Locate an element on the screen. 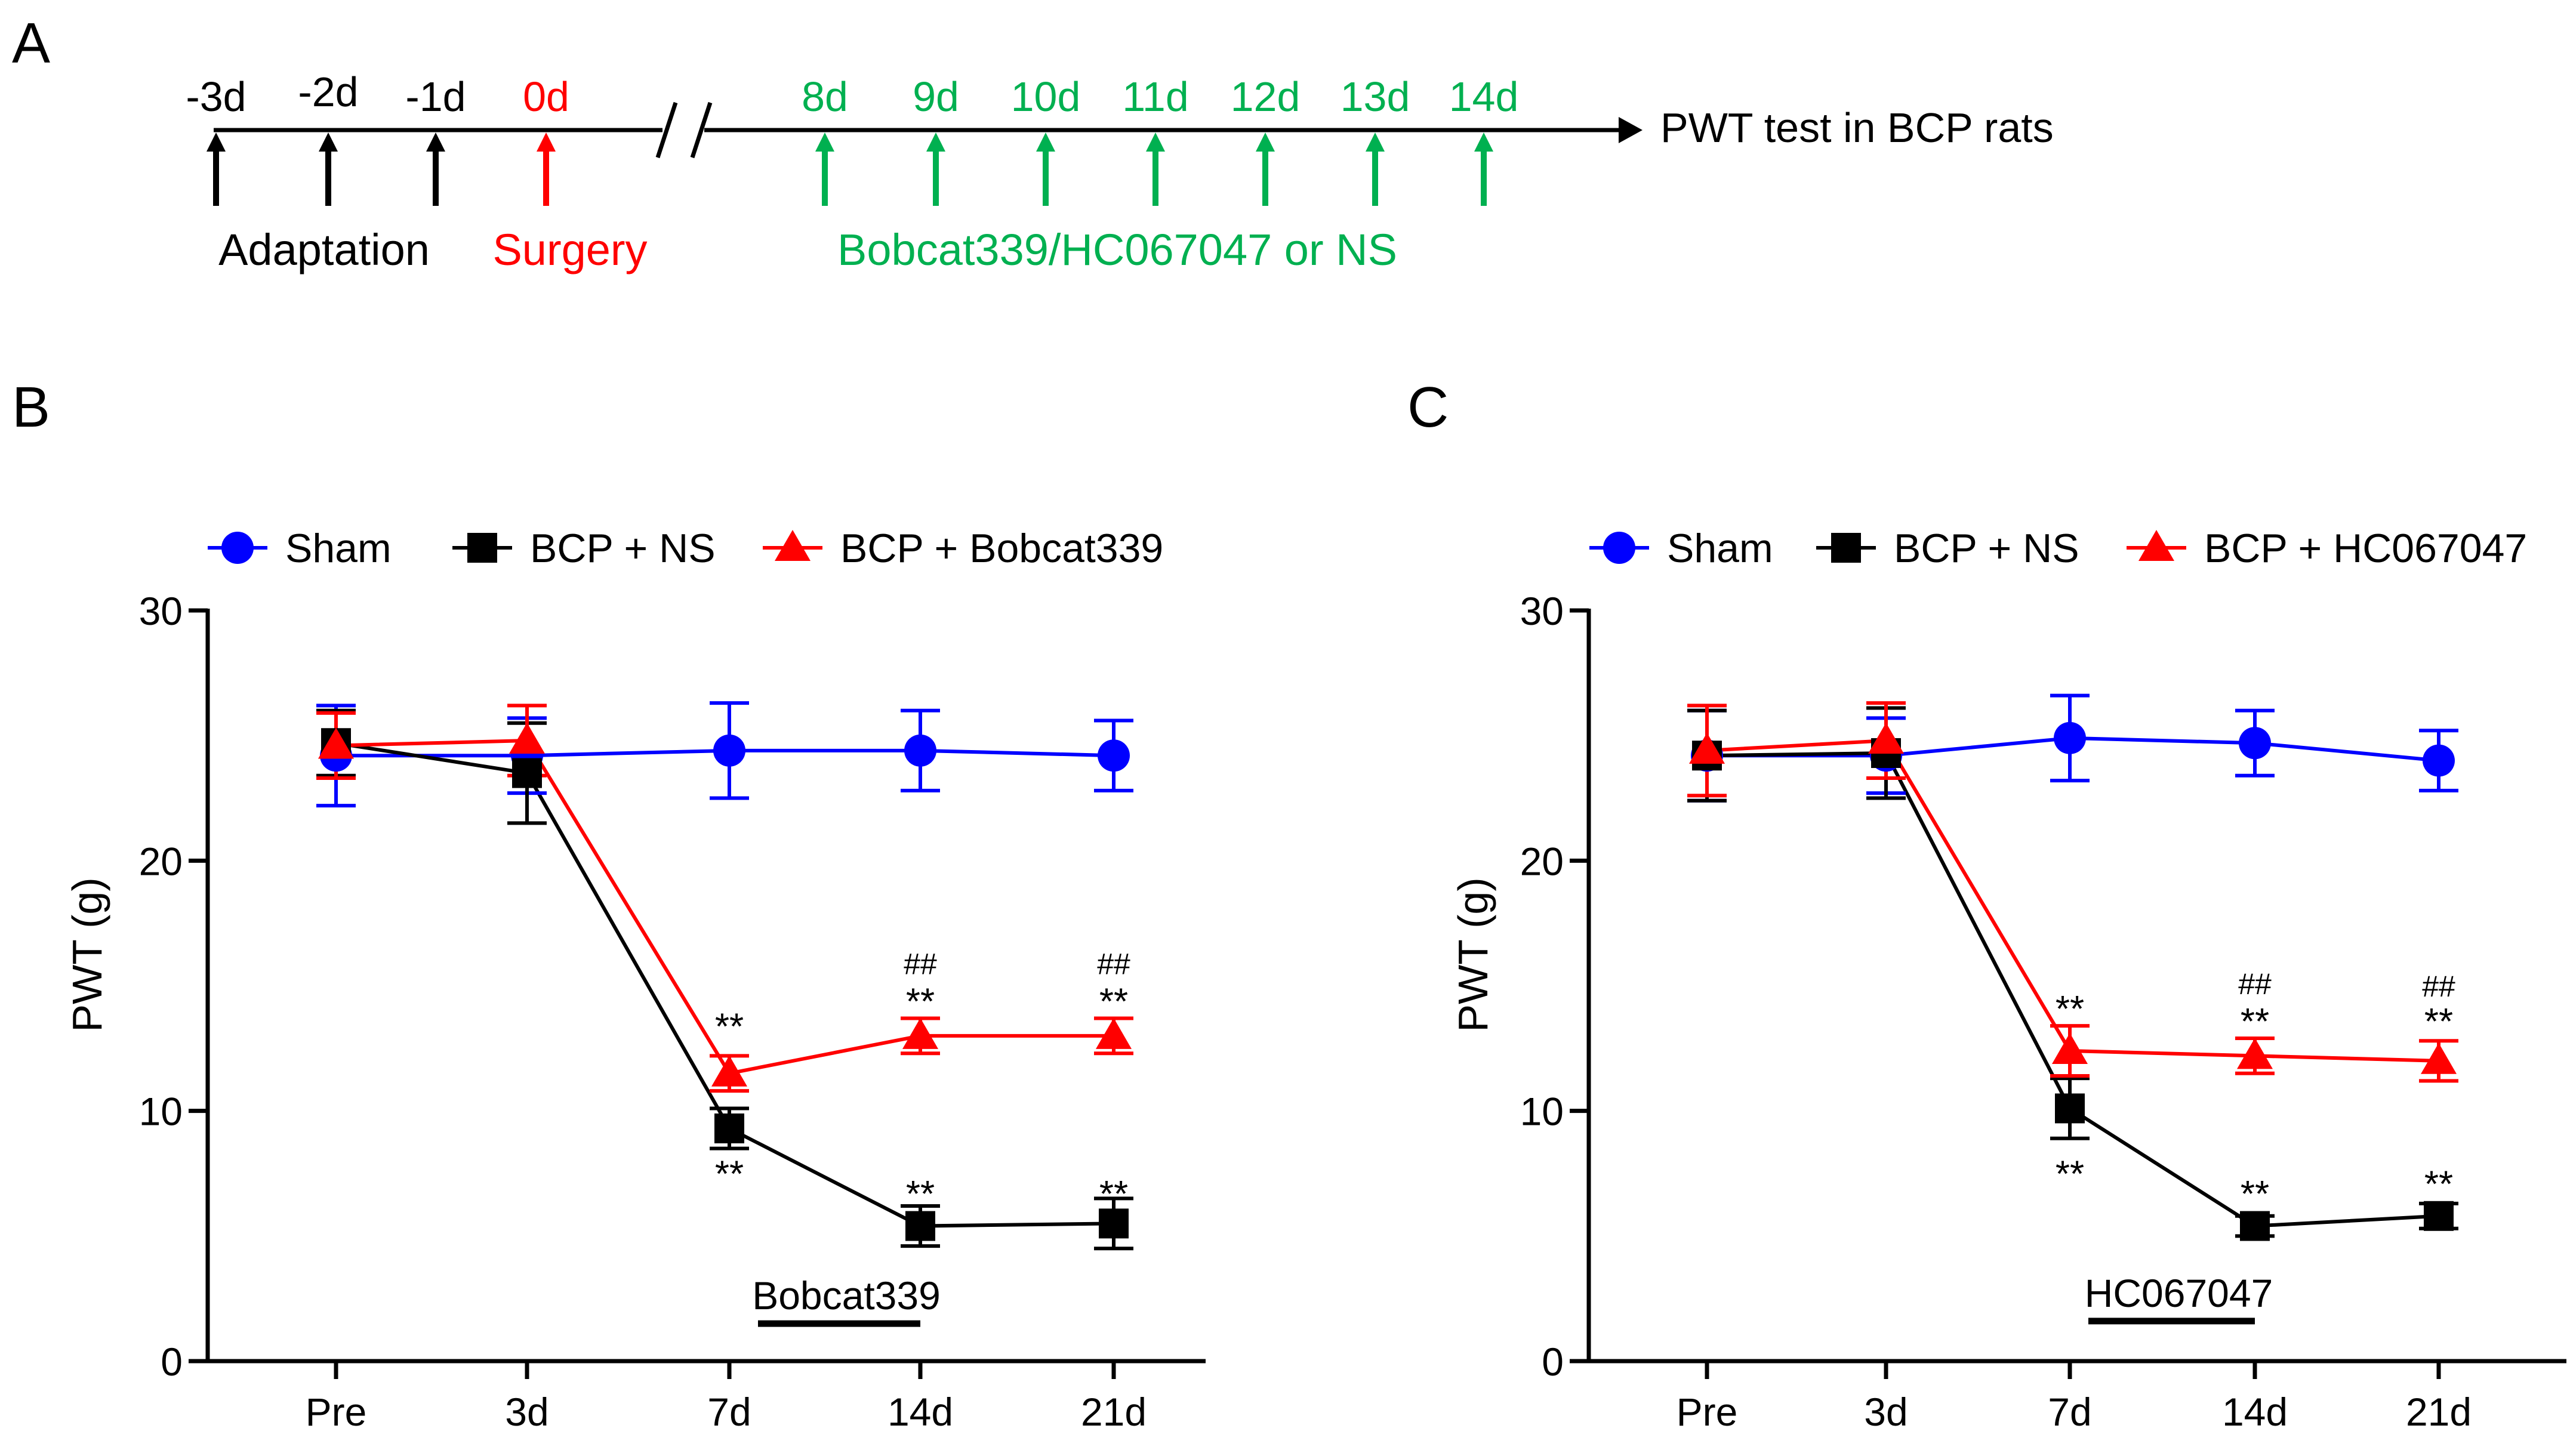  day-arrowhead--2d is located at coordinates (329, 142).